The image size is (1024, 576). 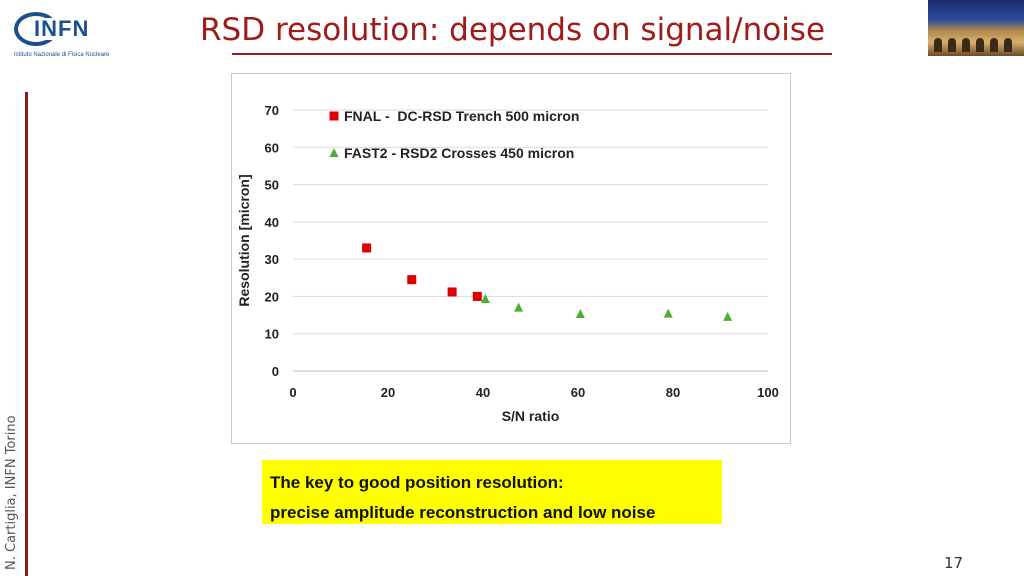 I want to click on x-tick-label: 40, so click(x=483, y=392).